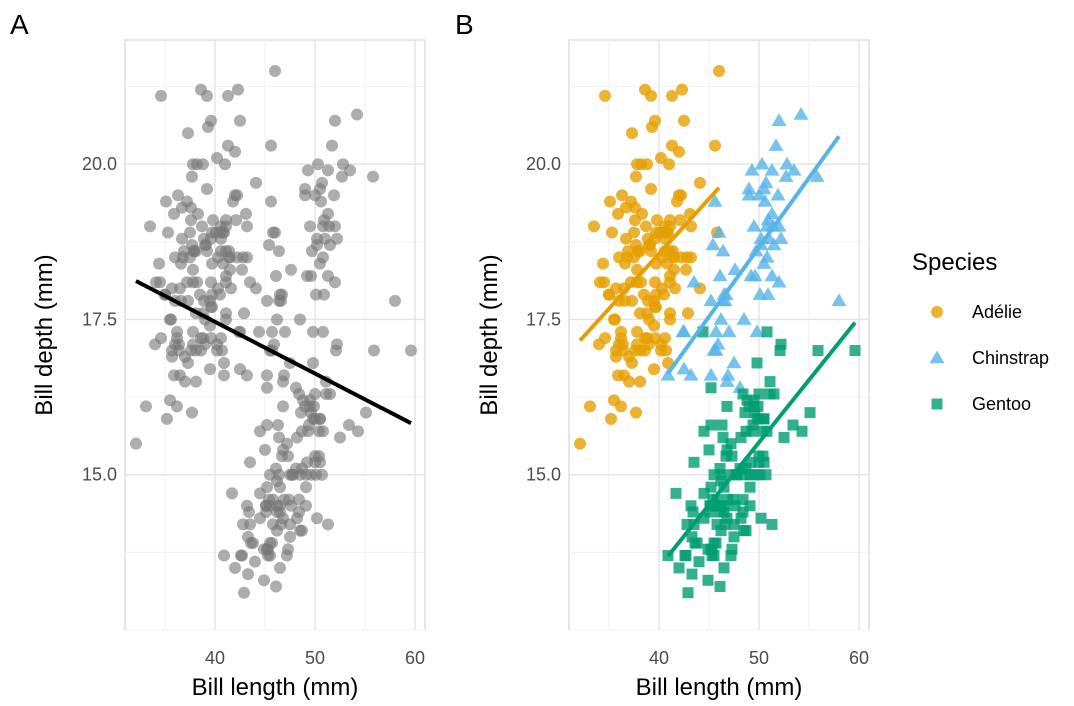  I want to click on panel-b-y-tick-label: 17.5, so click(543, 319).